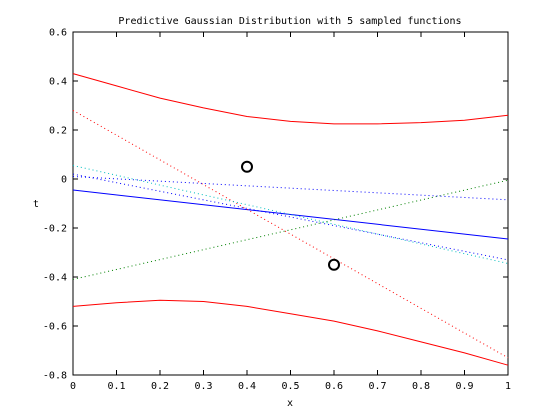  Describe the element at coordinates (55, 376) in the screenshot. I see `y-tick-label: -0.8` at that location.